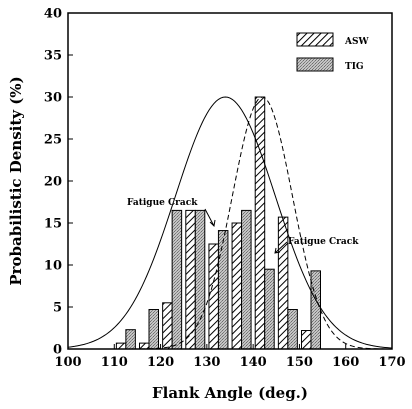 Image resolution: width=412 pixels, height=409 pixels. What do you see at coordinates (53, 266) in the screenshot?
I see `y-tick-label: 10` at bounding box center [53, 266].